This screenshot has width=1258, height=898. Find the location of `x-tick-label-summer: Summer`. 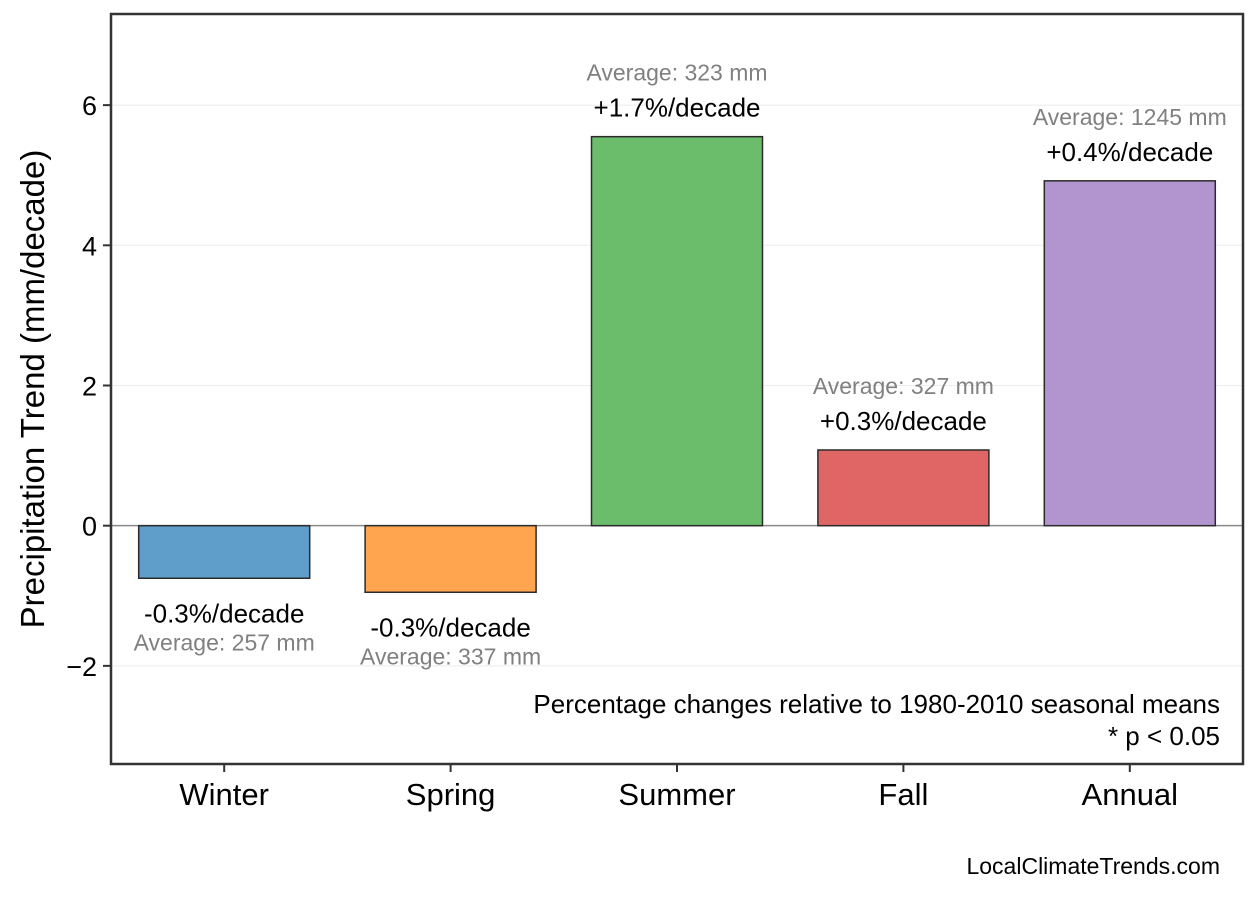

x-tick-label-summer: Summer is located at coordinates (676, 794).